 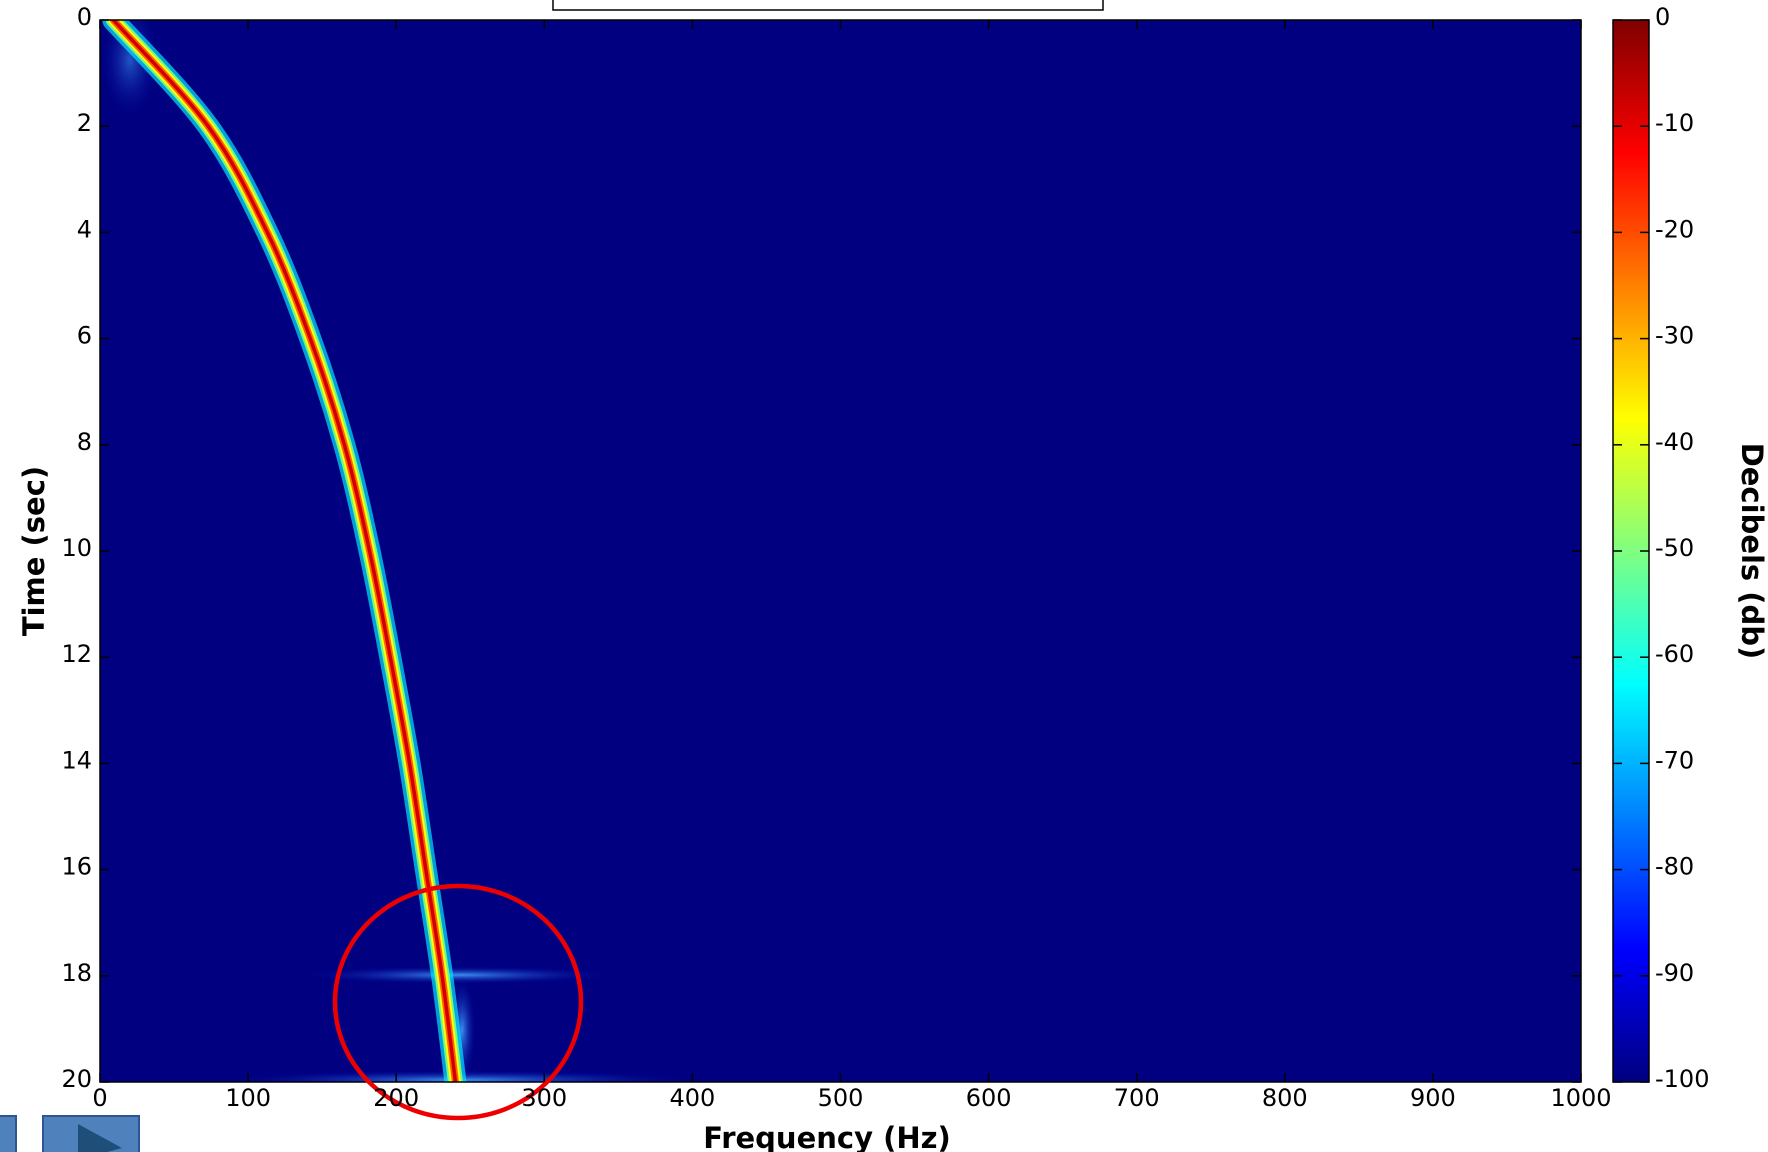 I want to click on colorbar-tick-label: -80, so click(x=1674, y=867).